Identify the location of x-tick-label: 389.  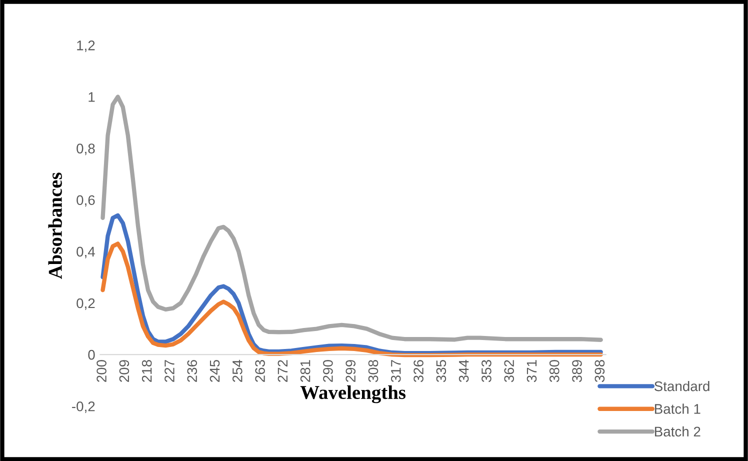
(577, 371).